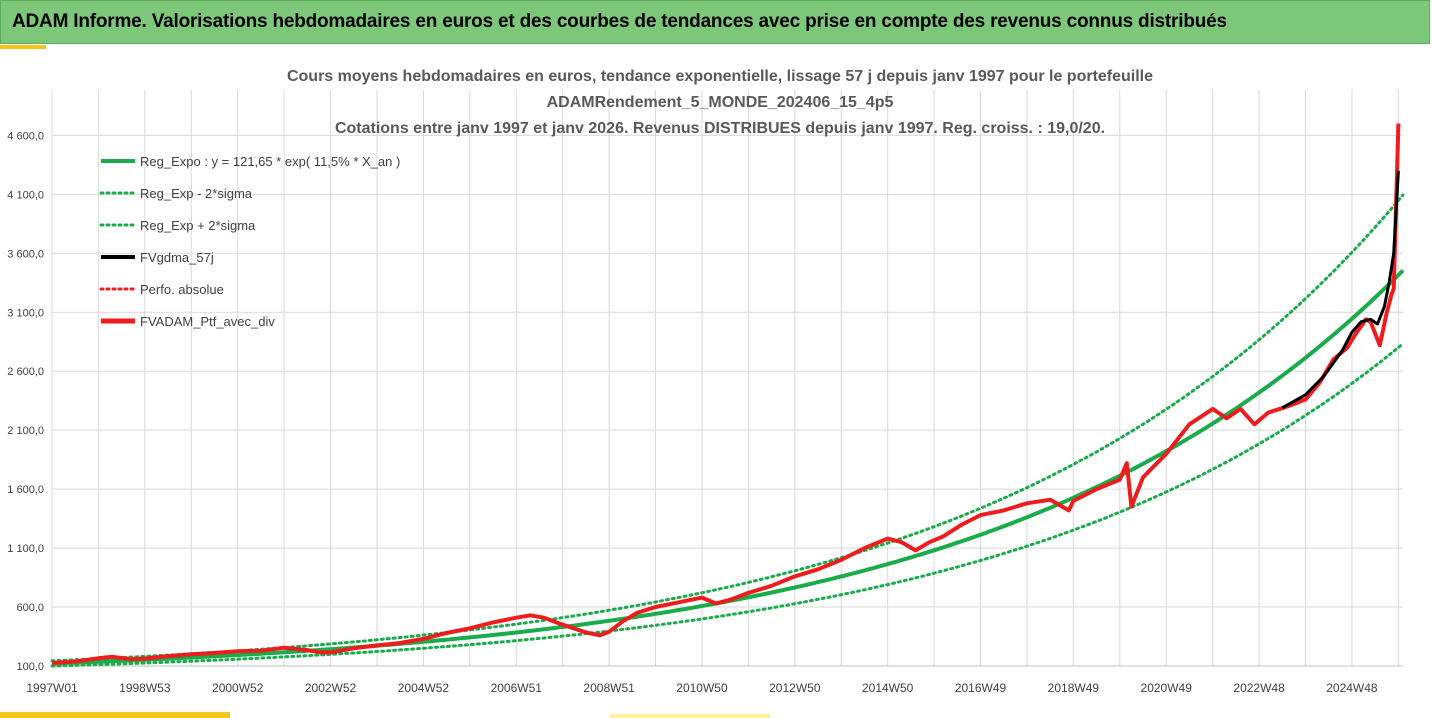 Image resolution: width=1432 pixels, height=718 pixels. I want to click on x-tick-label: 2012W50, so click(795, 688).